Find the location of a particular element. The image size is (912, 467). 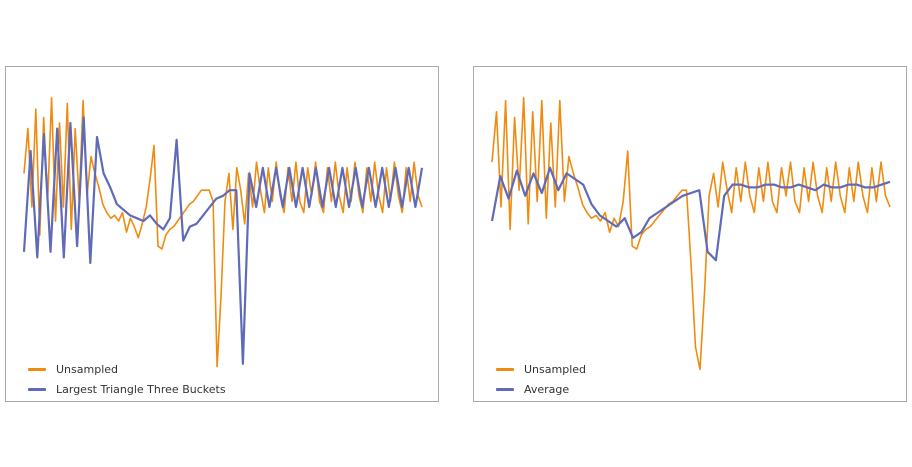

legend-left: Unsampled Largest Triangle Three Buckets is located at coordinates (127, 379).